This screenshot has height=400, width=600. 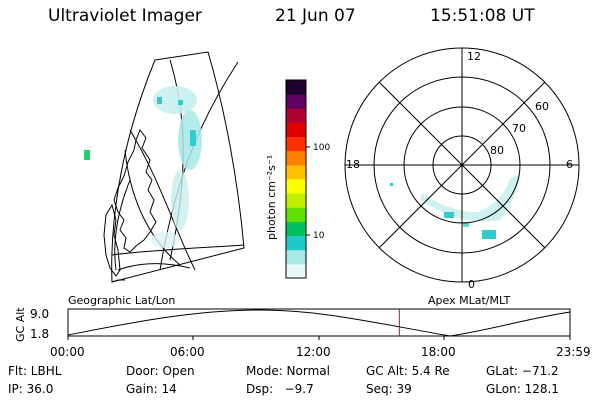 I want to click on mlt-label-12: 12, so click(x=474, y=56).